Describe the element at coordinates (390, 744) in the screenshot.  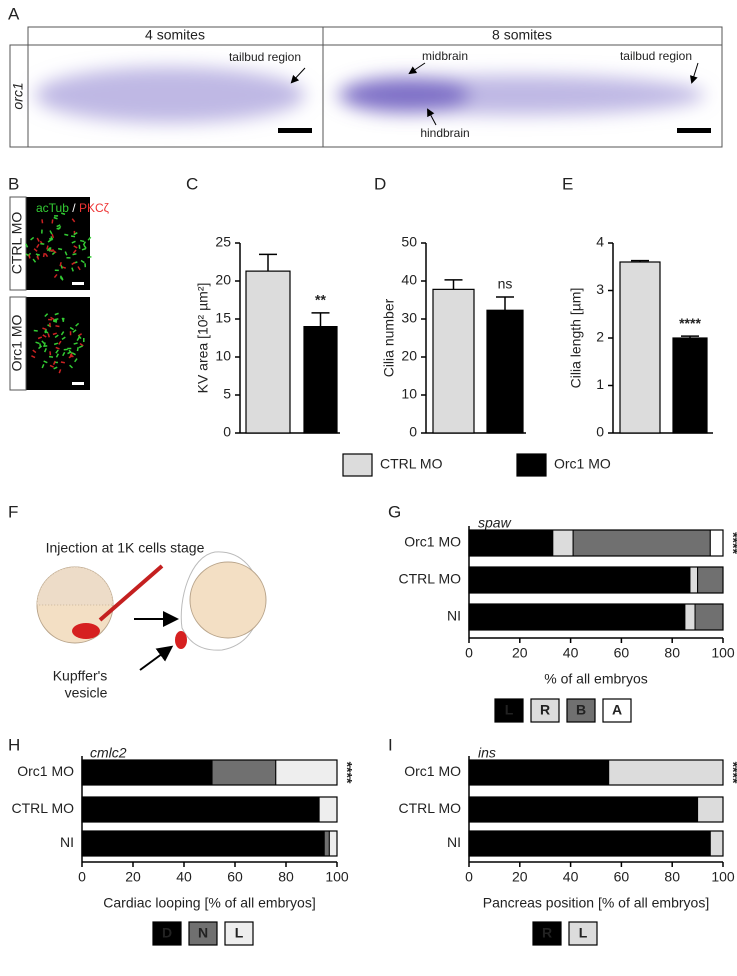
I see `panel-label: I` at that location.